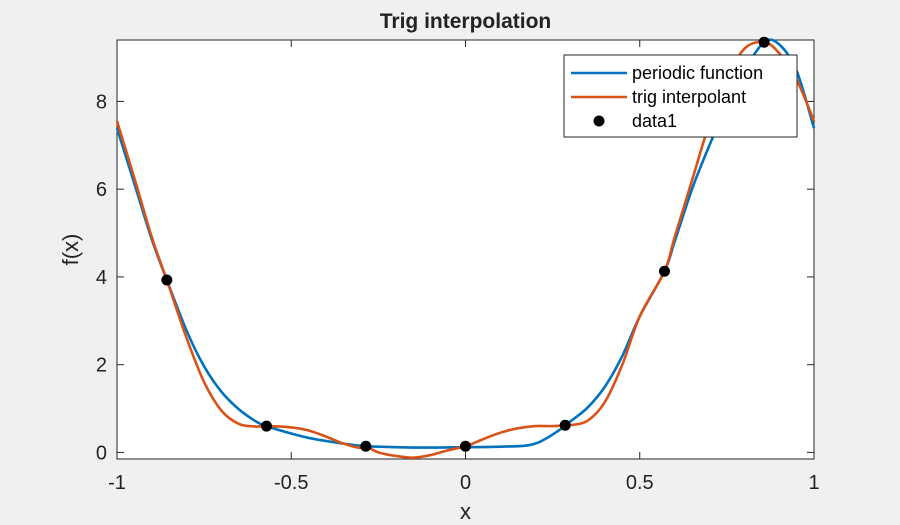 The height and width of the screenshot is (525, 900). I want to click on x-tick-label: 1, so click(813, 483).